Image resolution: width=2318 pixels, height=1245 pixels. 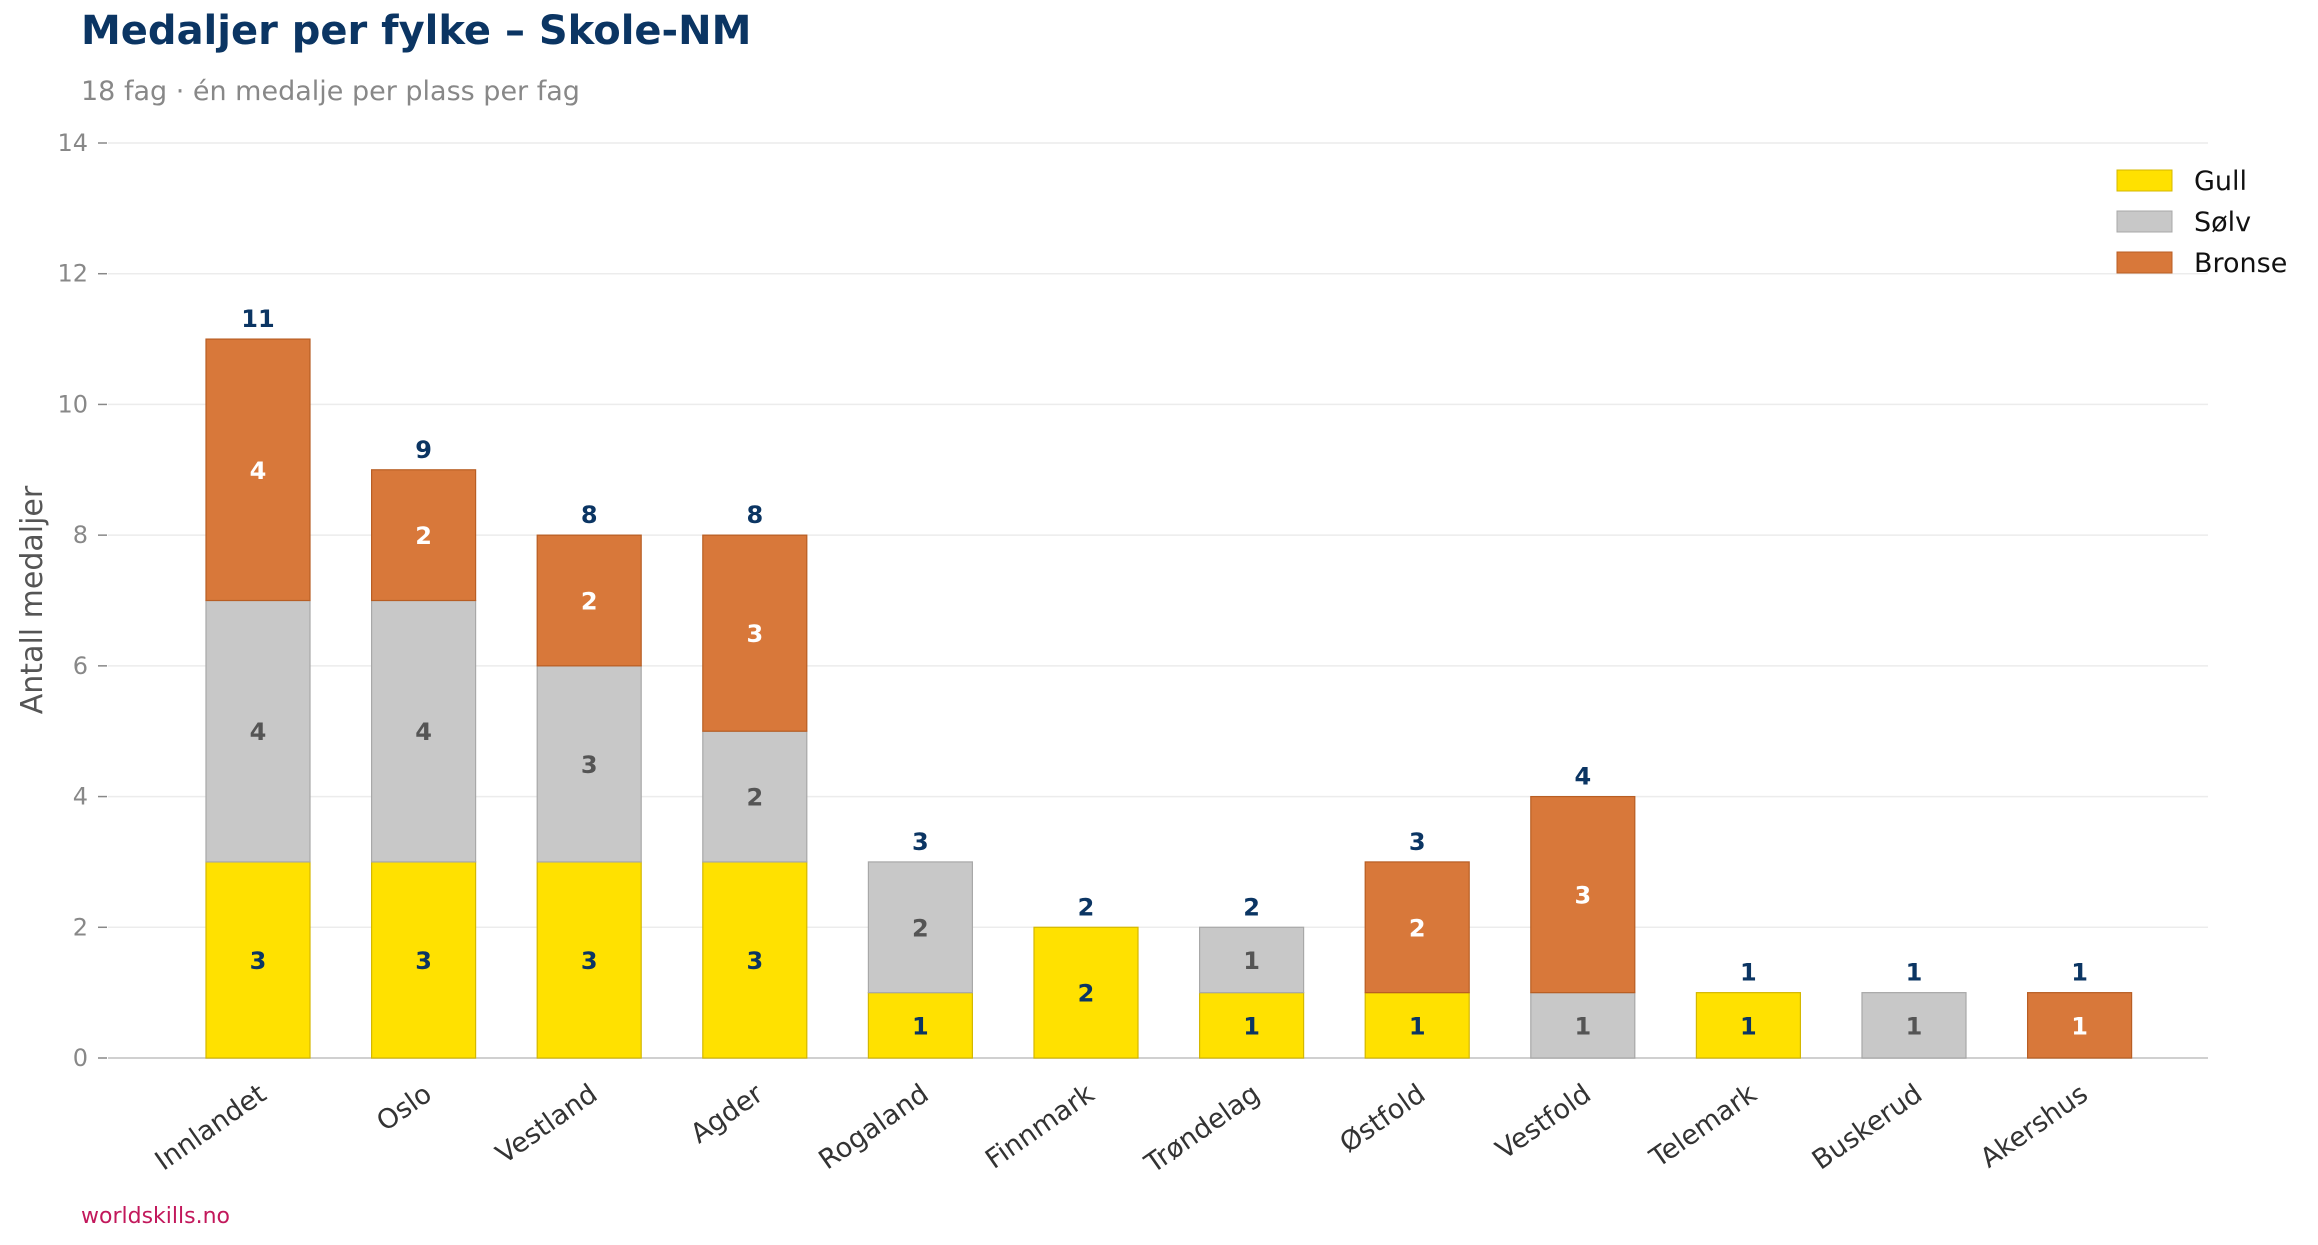 I want to click on legend-label: Gull, so click(x=2220, y=181).